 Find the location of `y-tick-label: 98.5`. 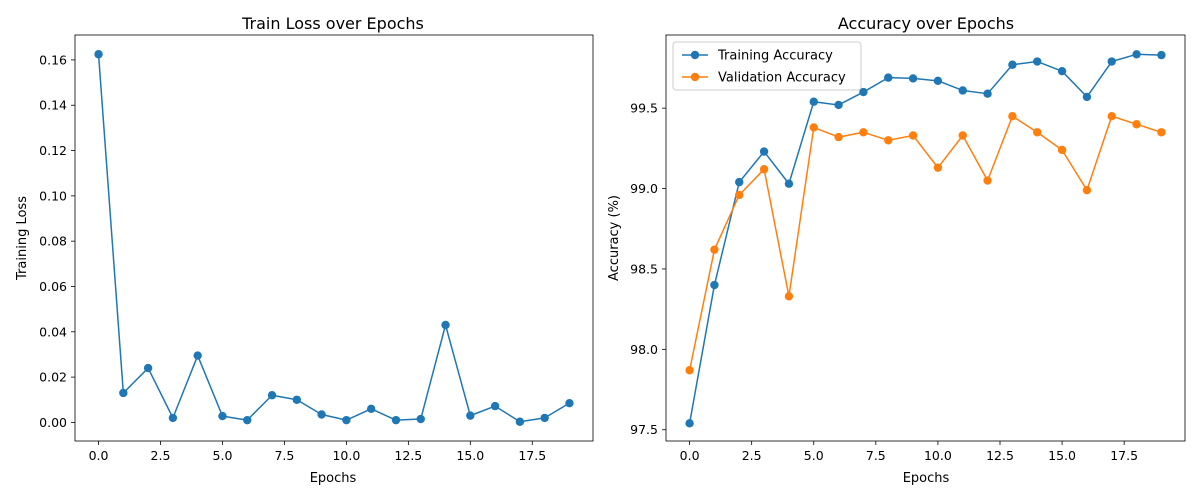

y-tick-label: 98.5 is located at coordinates (644, 268).